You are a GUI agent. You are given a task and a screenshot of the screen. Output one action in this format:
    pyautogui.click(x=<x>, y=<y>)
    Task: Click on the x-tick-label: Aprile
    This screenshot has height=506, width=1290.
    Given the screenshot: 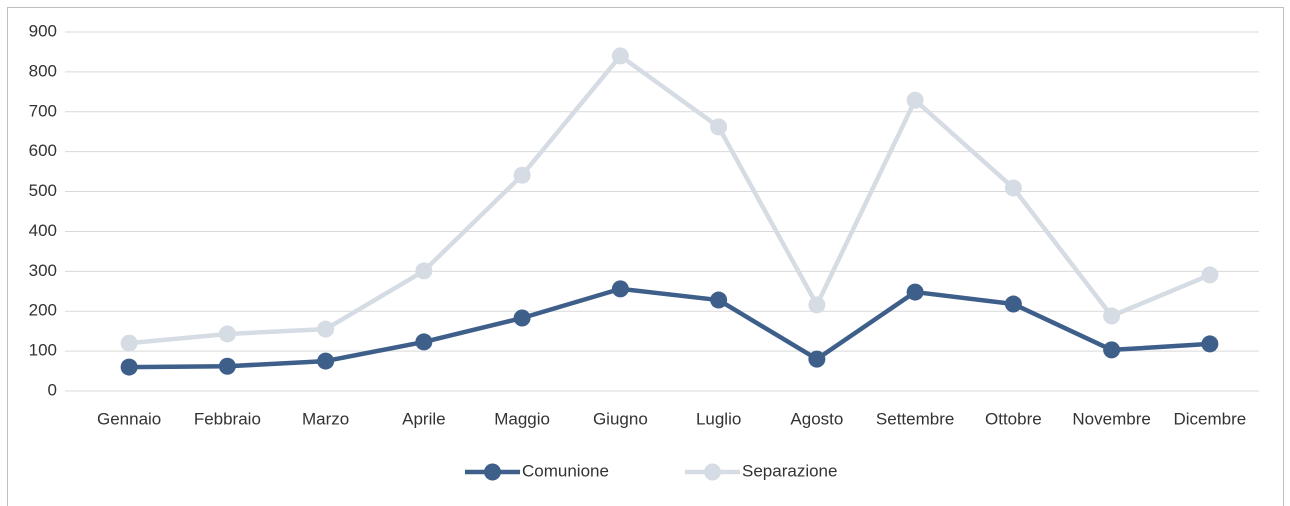 What is the action you would take?
    pyautogui.click(x=423, y=418)
    